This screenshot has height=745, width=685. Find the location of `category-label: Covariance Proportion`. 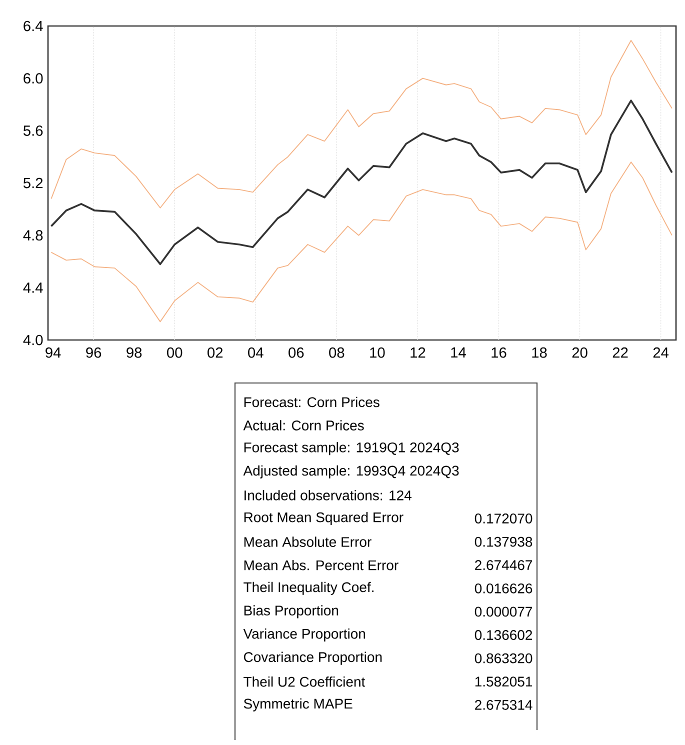

category-label: Covariance Proportion is located at coordinates (313, 658).